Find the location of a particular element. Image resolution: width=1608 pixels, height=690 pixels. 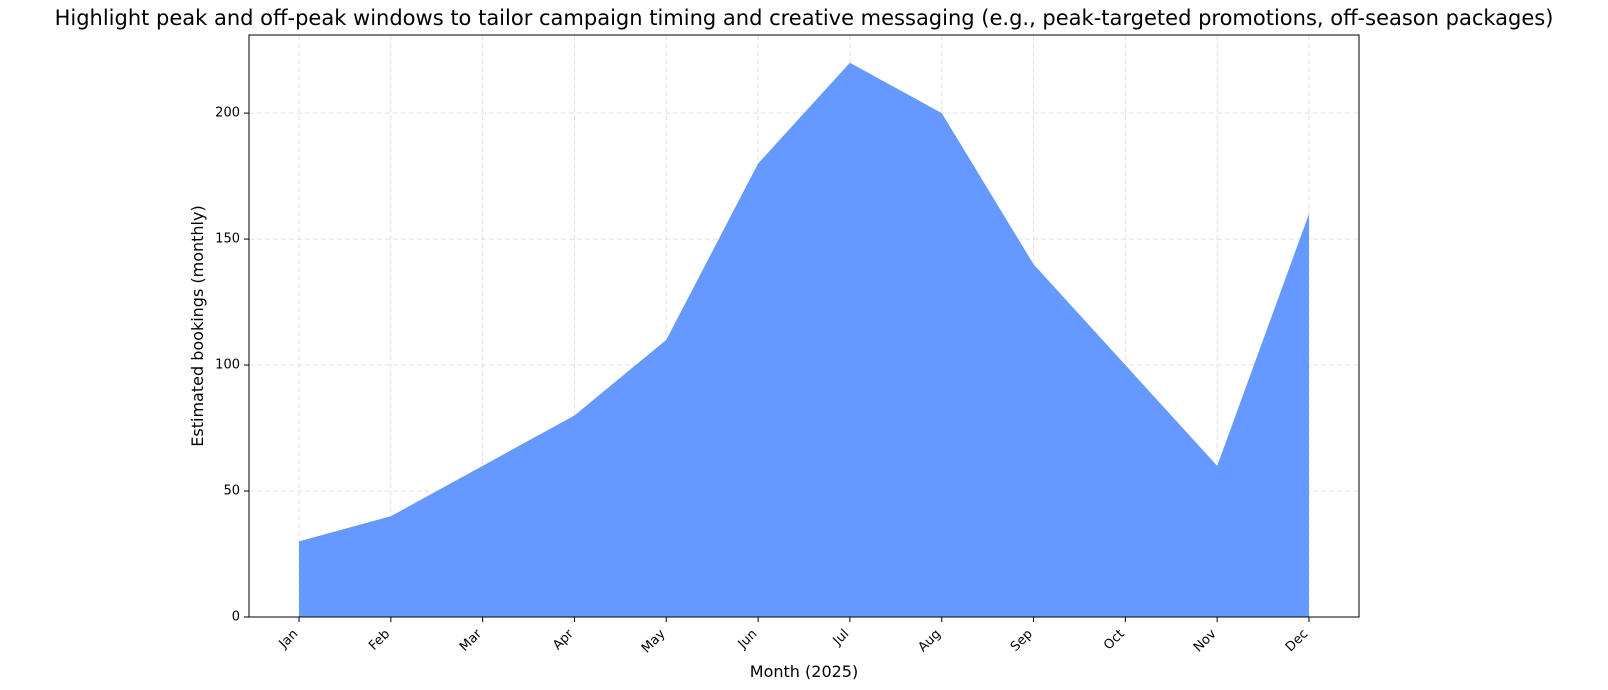

x-tick-label: May is located at coordinates (654, 641).